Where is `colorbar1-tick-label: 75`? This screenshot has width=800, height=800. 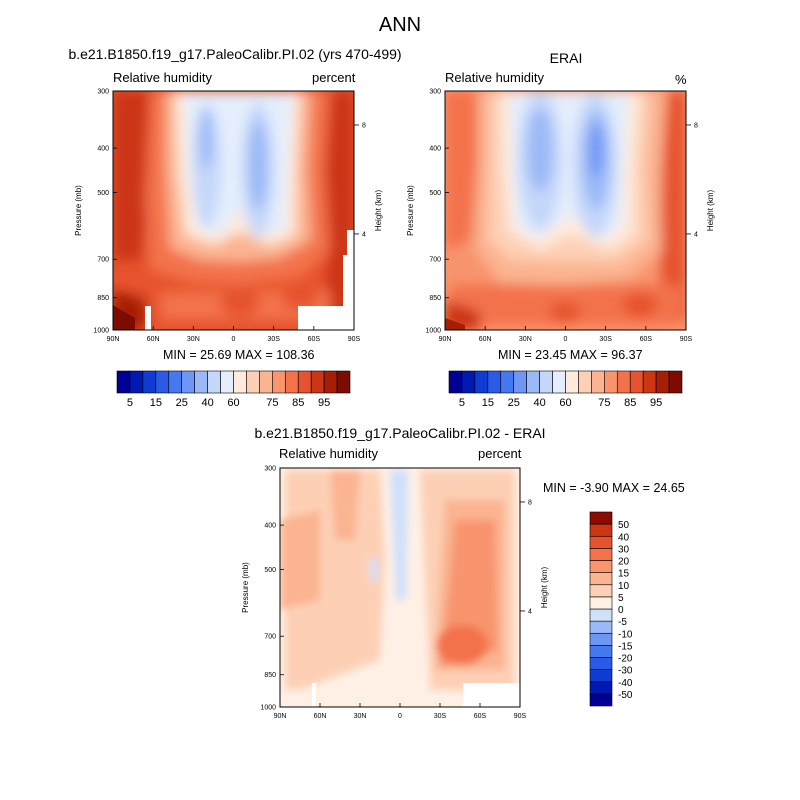
colorbar1-tick-label: 75 is located at coordinates (272, 403).